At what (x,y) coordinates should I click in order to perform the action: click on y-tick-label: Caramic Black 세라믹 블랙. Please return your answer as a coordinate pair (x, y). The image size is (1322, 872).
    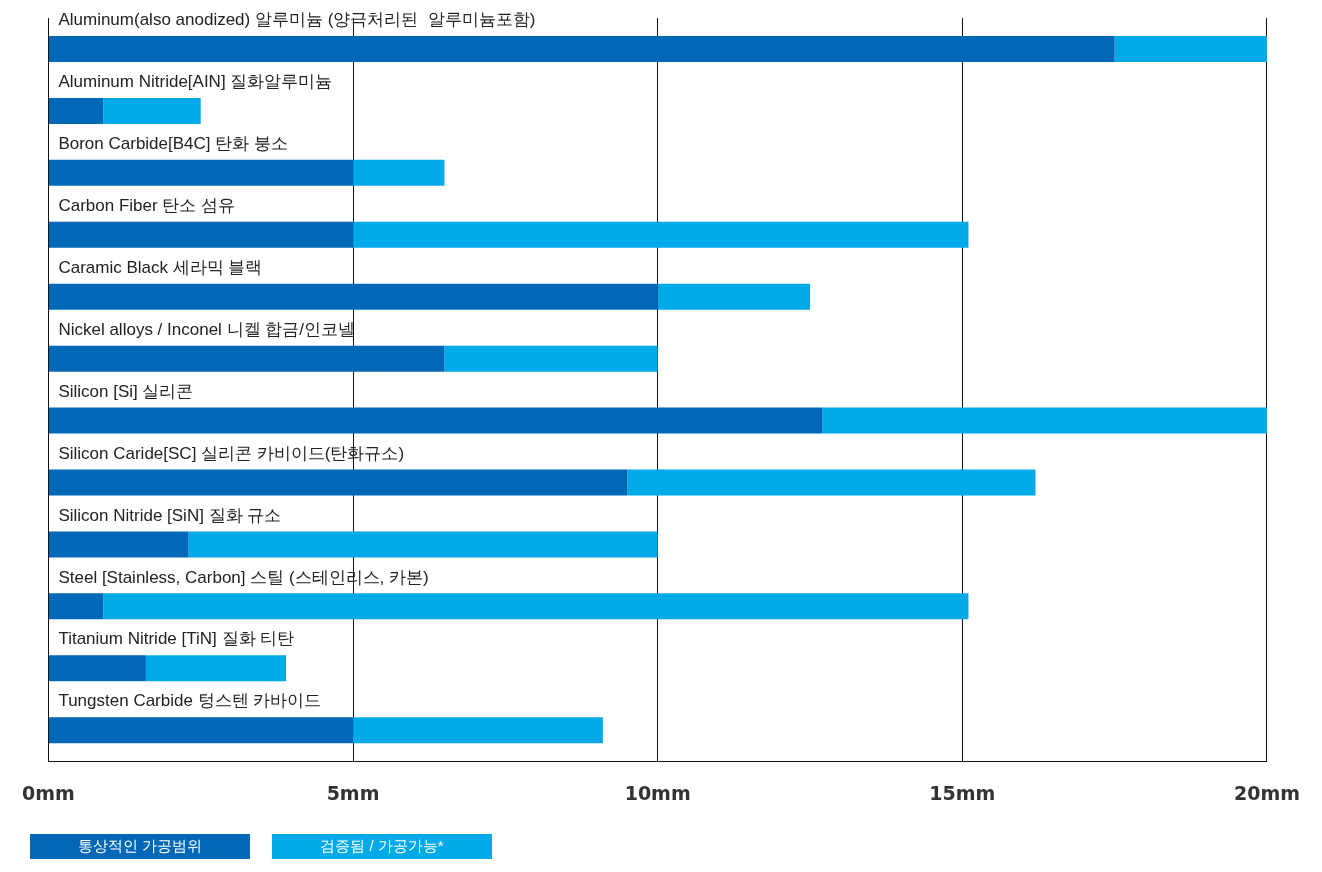
    Looking at the image, I should click on (160, 267).